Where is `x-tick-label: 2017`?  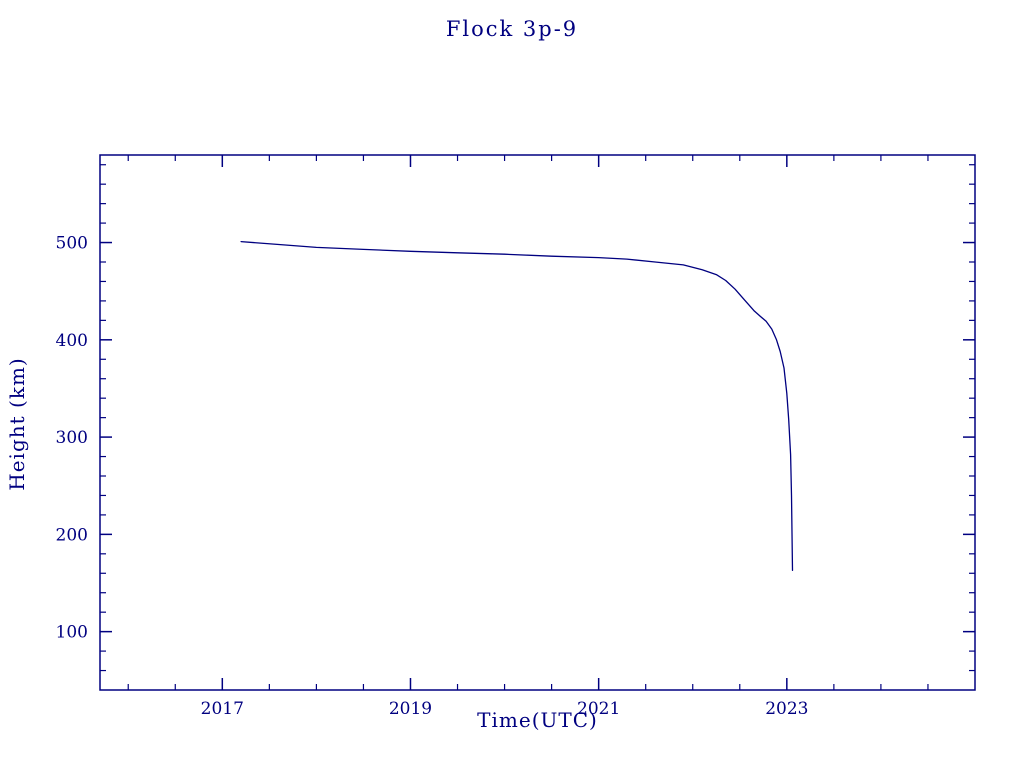
x-tick-label: 2017 is located at coordinates (222, 709).